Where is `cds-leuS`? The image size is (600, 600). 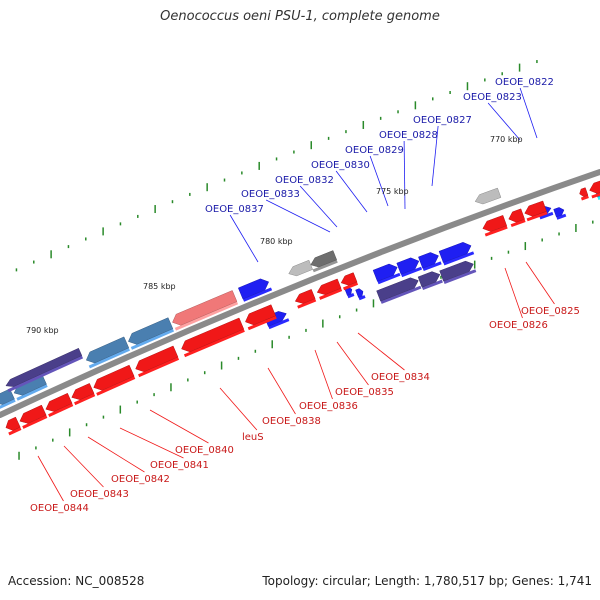 cds-leuS is located at coordinates (213, 337).